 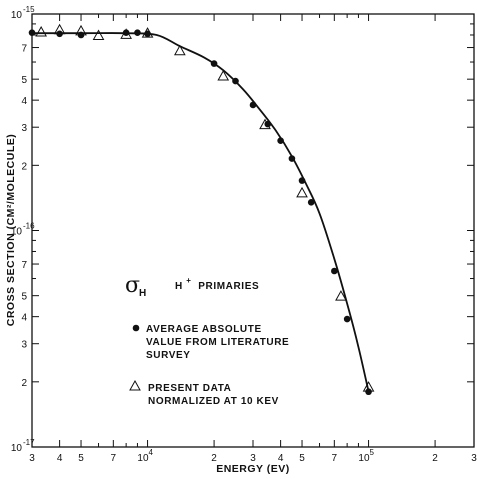 I want to click on legend-circle-line-1: AVERAGE ABSOLUTE, so click(x=204, y=329).